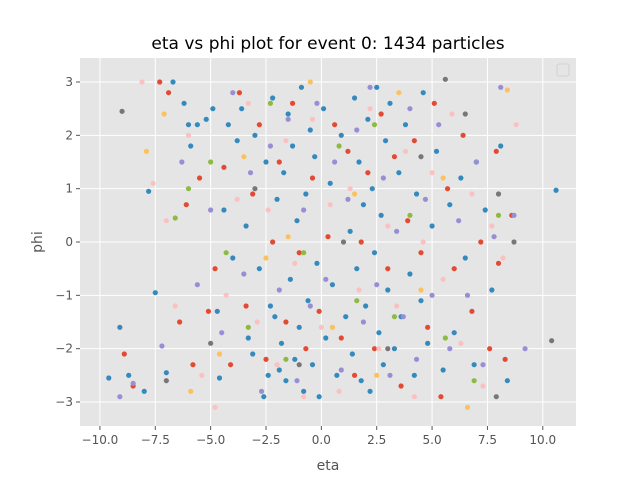  What do you see at coordinates (155, 440) in the screenshot?
I see `x-tick-label: −7.5` at bounding box center [155, 440].